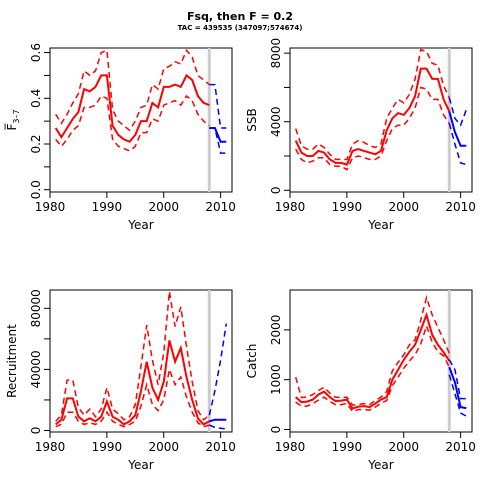 The width and height of the screenshot is (480, 480). Describe the element at coordinates (218, 106) in the screenshot. I see `f-projection-upper-line` at that location.